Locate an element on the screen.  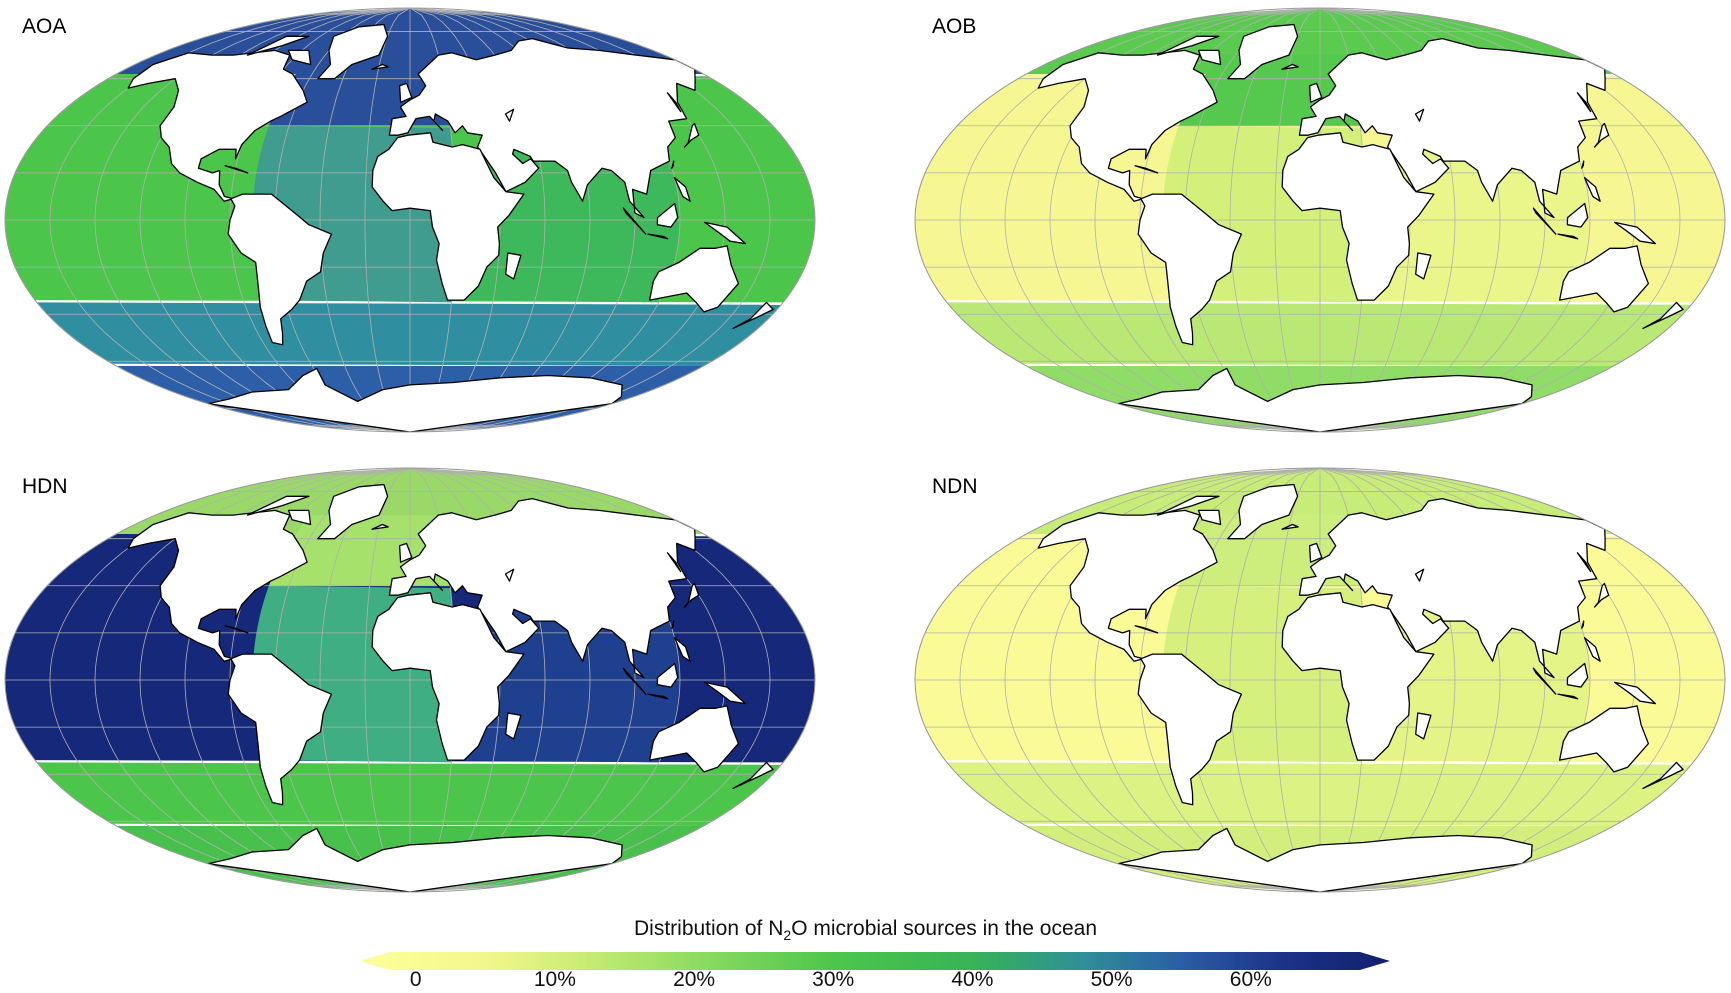
panel-label-aob: AOB is located at coordinates (954, 26).